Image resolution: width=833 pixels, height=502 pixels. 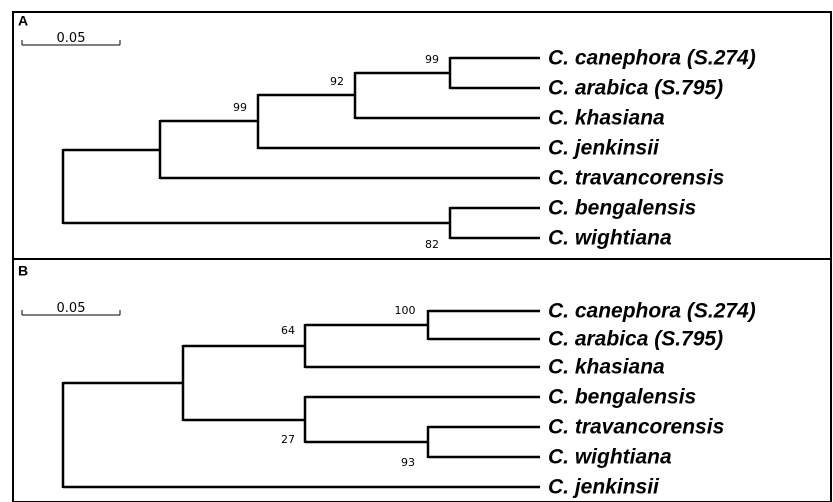 What do you see at coordinates (408, 462) in the screenshot?
I see `bootstrap: 93` at bounding box center [408, 462].